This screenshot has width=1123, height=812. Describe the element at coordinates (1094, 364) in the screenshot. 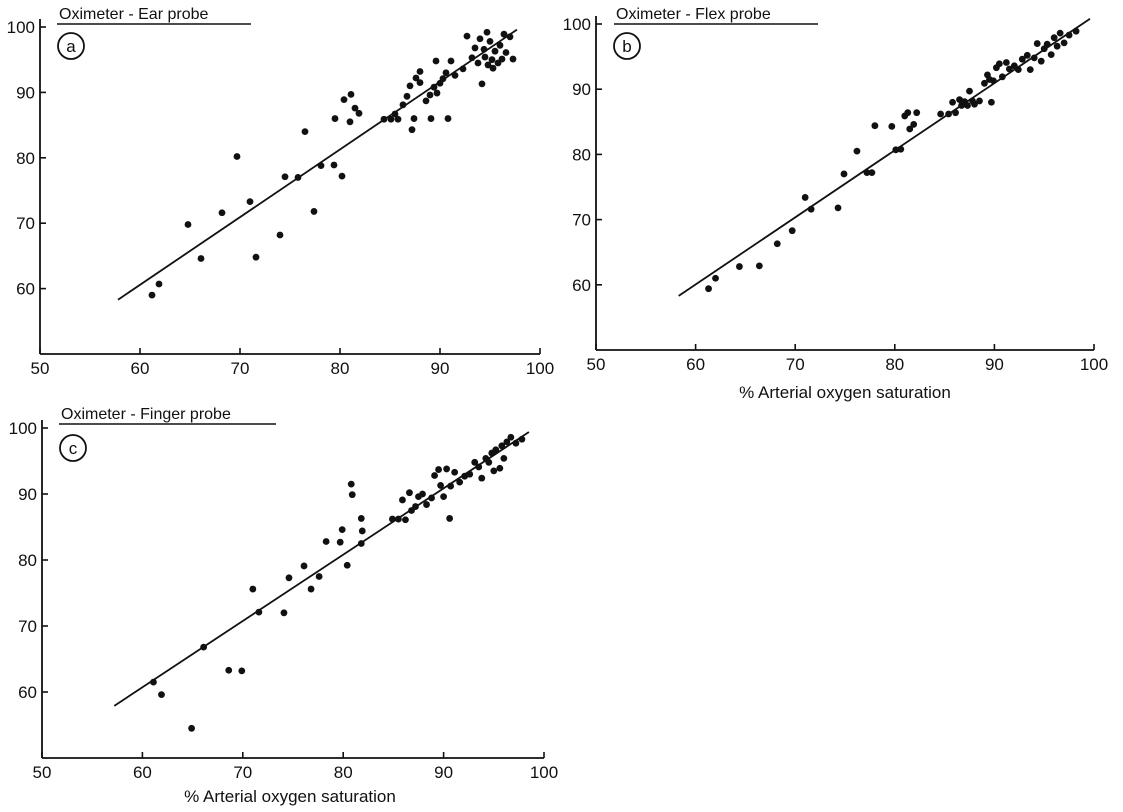

I see `panel-b-x-tick-label: 100` at that location.